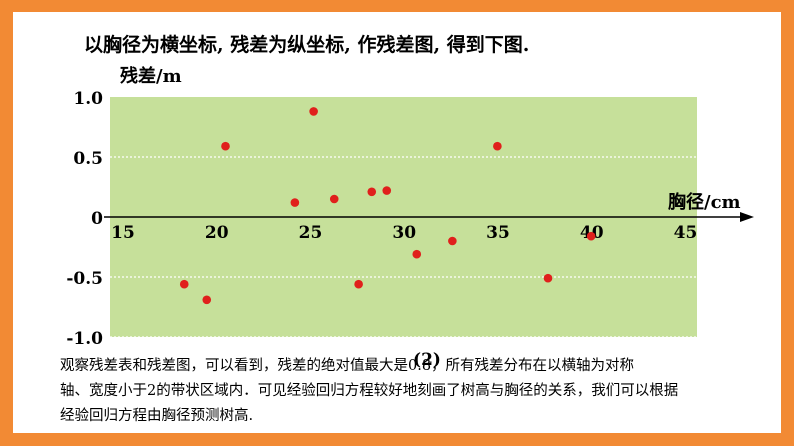 The width and height of the screenshot is (794, 446). I want to click on y-tick-label: 1.0, so click(88, 99).